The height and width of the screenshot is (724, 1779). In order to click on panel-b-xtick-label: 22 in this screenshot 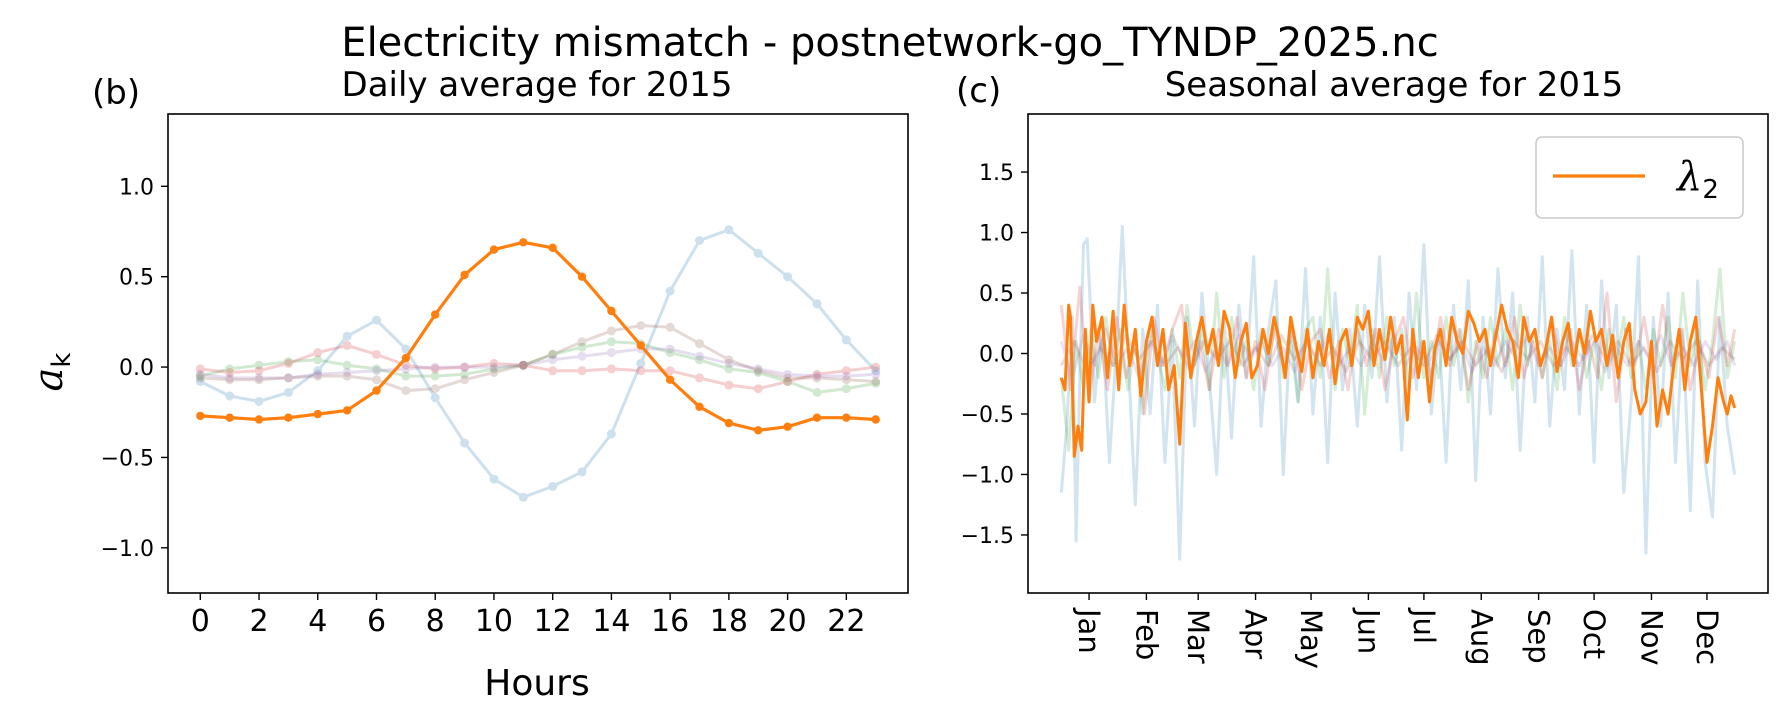, I will do `click(846, 621)`.